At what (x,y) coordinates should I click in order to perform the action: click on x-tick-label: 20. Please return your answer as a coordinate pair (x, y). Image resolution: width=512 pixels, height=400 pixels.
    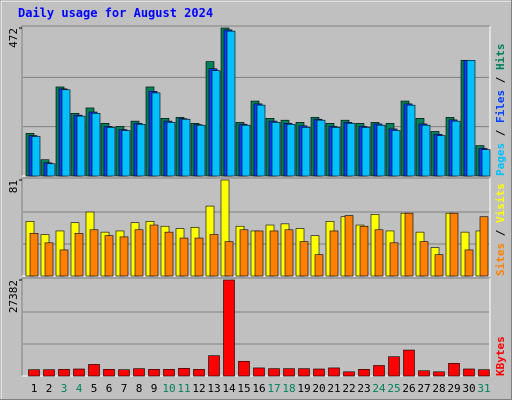
    Looking at the image, I should click on (318, 388).